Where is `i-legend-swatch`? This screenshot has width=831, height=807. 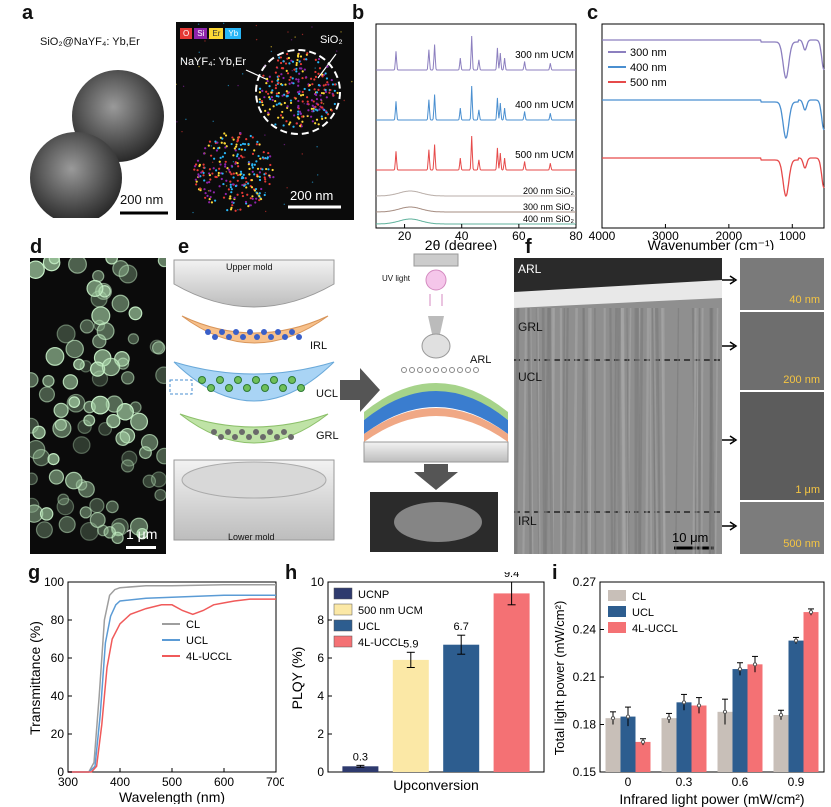 i-legend-swatch is located at coordinates (617, 595).